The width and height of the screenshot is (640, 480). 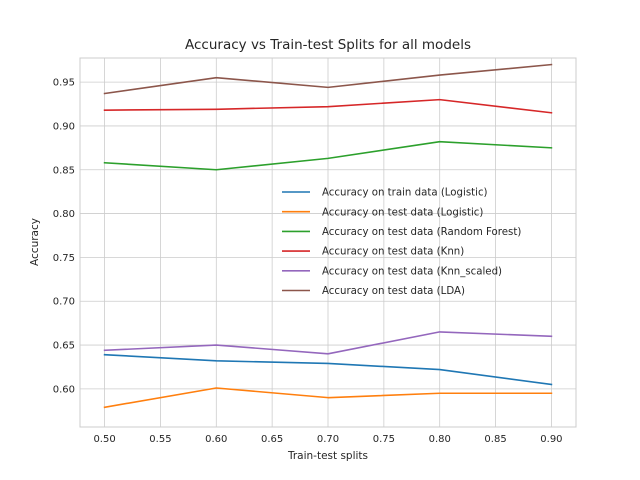 I want to click on x-tick-label: 0.85, so click(x=495, y=439).